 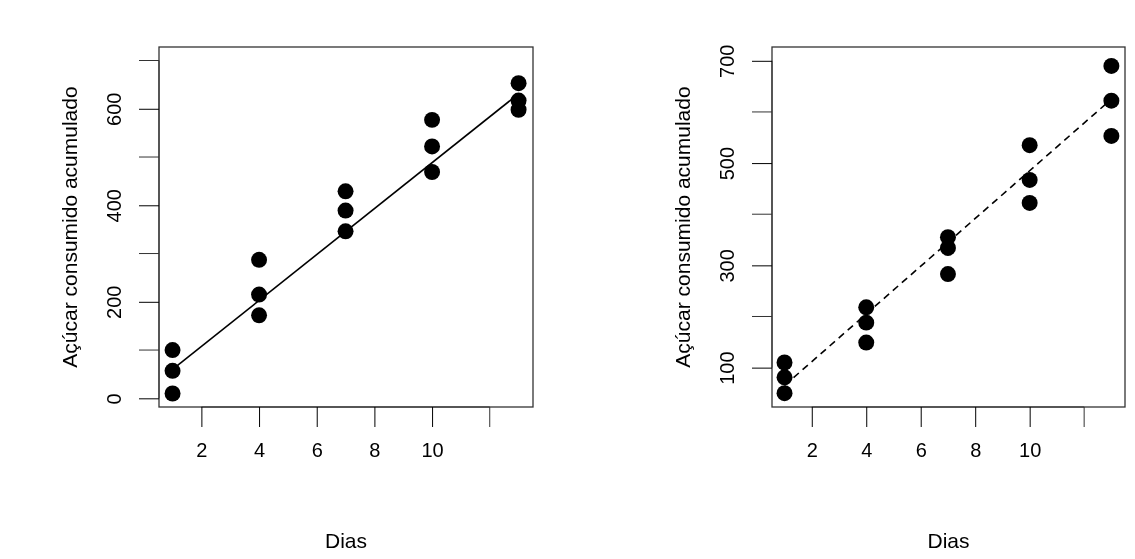 What do you see at coordinates (727, 368) in the screenshot?
I see `y-tick-label: 100` at bounding box center [727, 368].